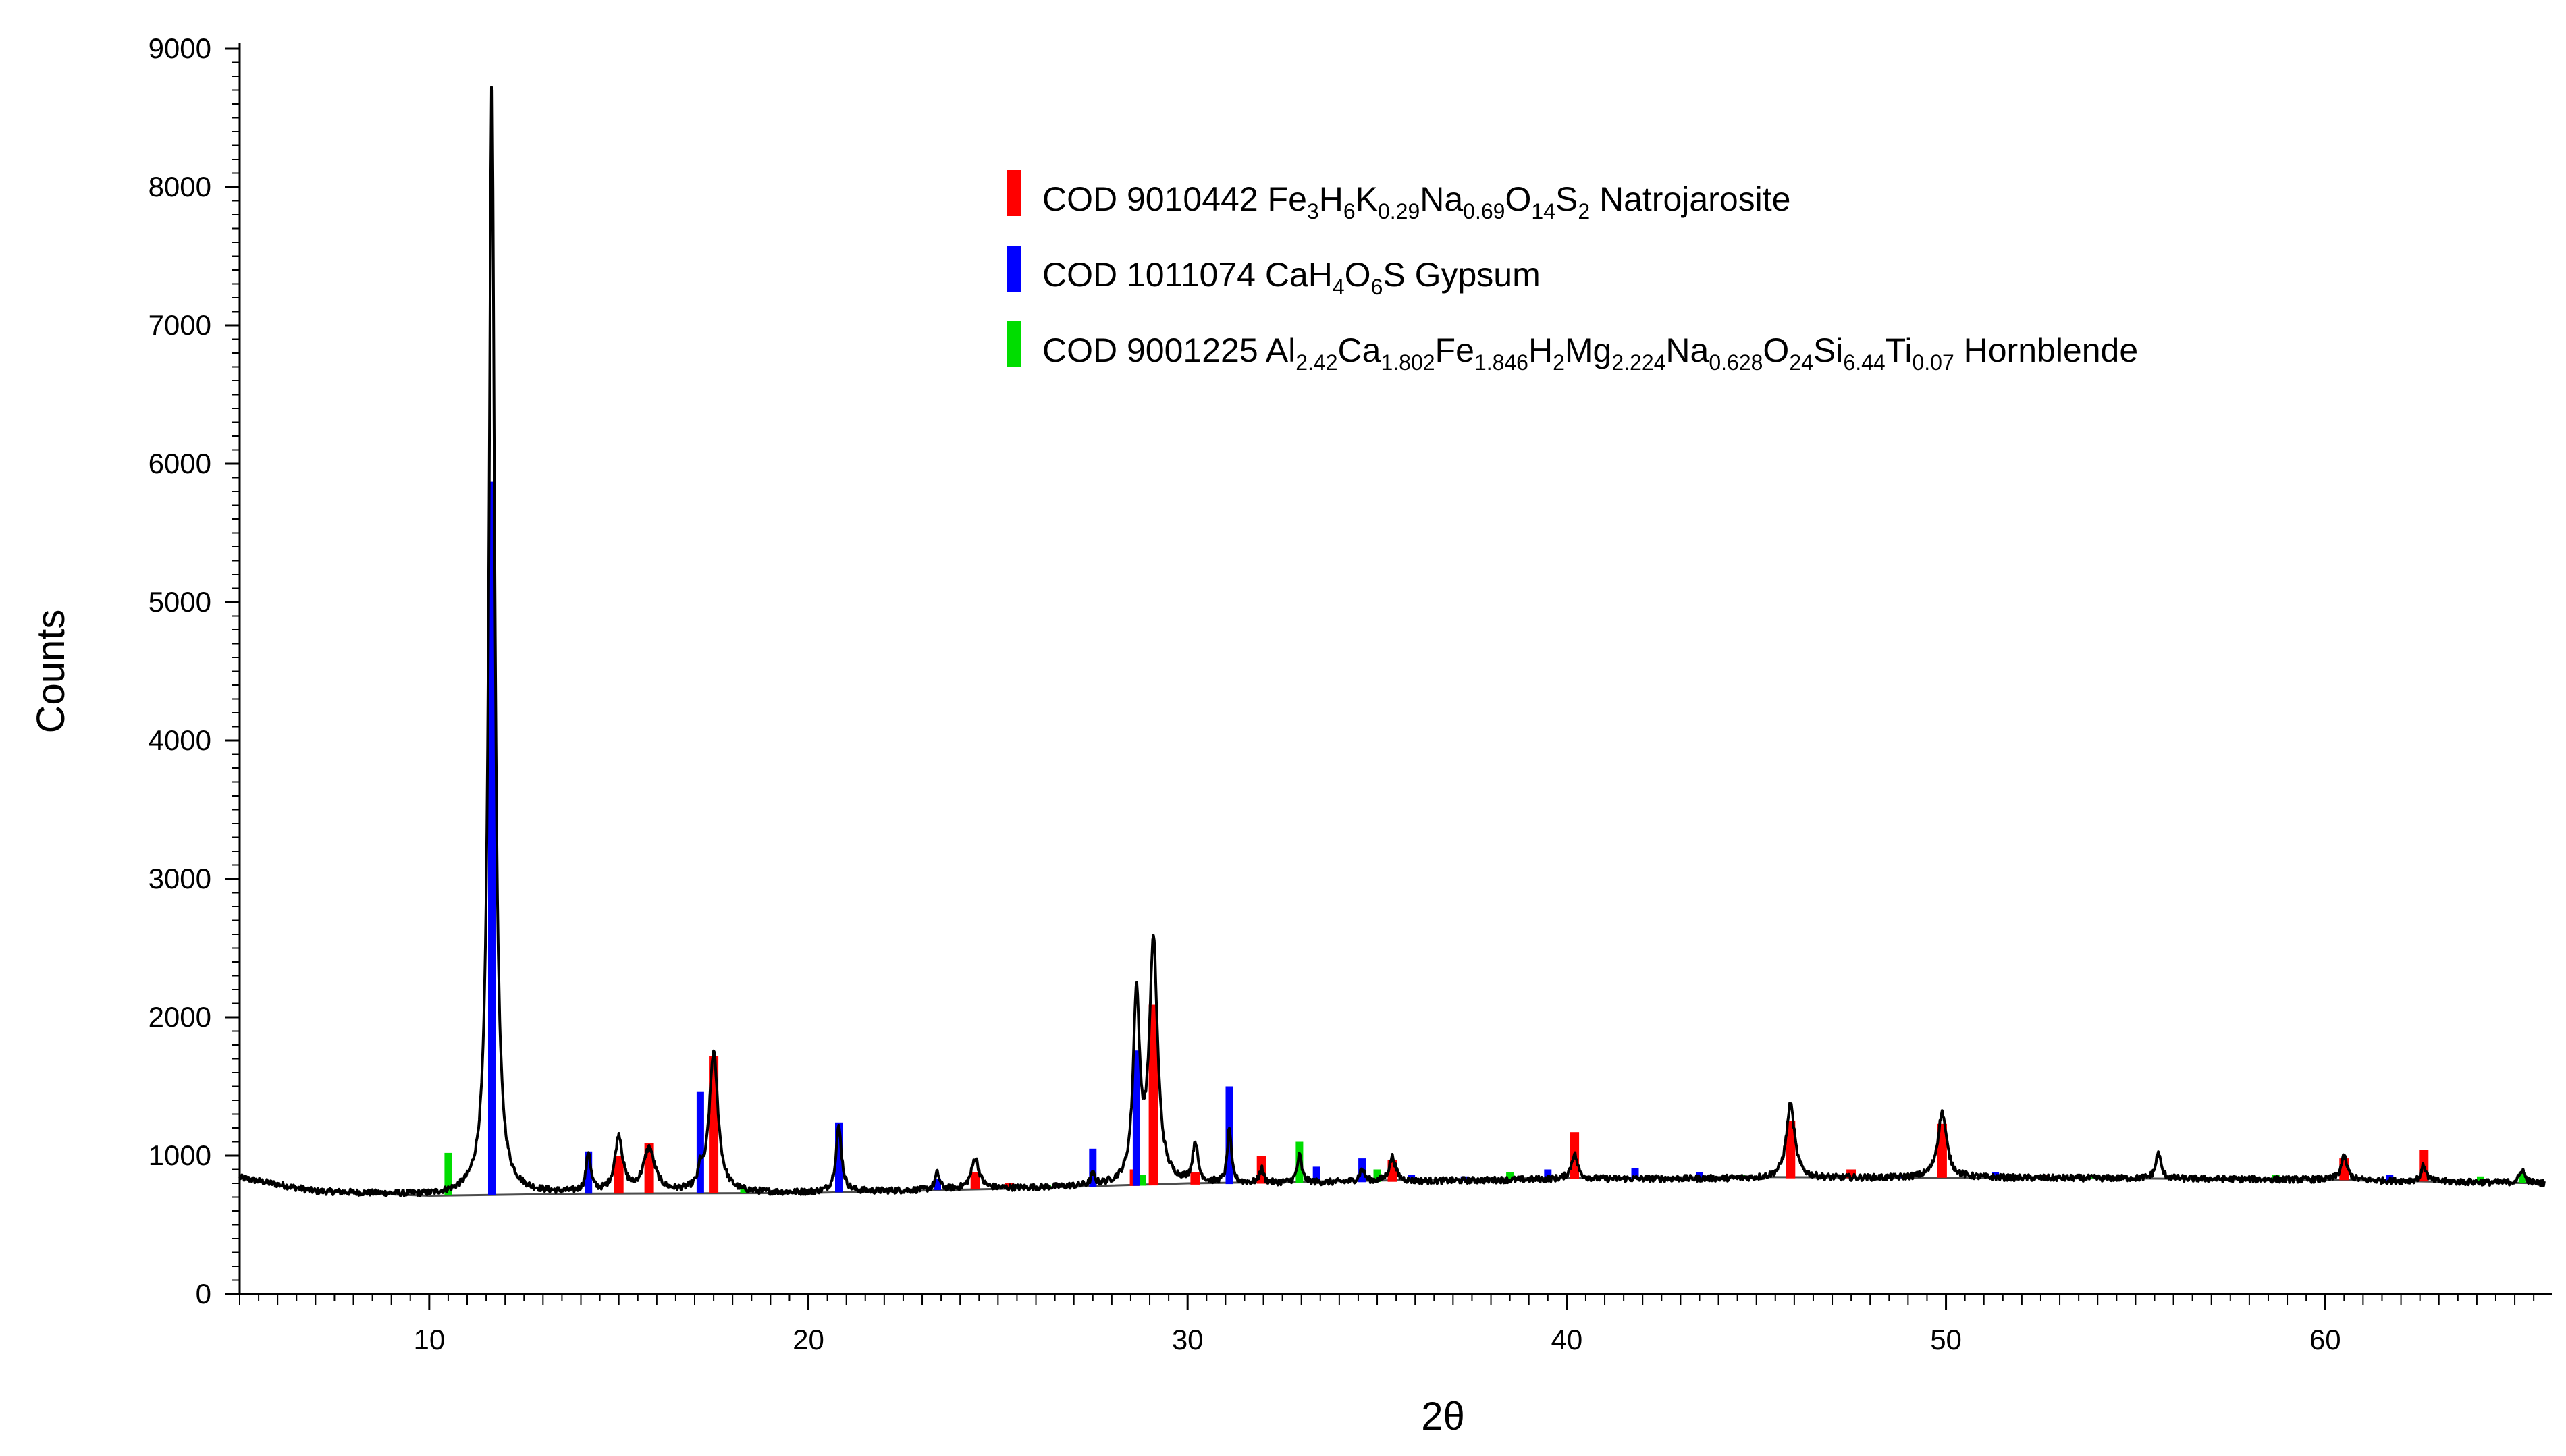  What do you see at coordinates (429, 1340) in the screenshot?
I see `x-tick-label: 10` at bounding box center [429, 1340].